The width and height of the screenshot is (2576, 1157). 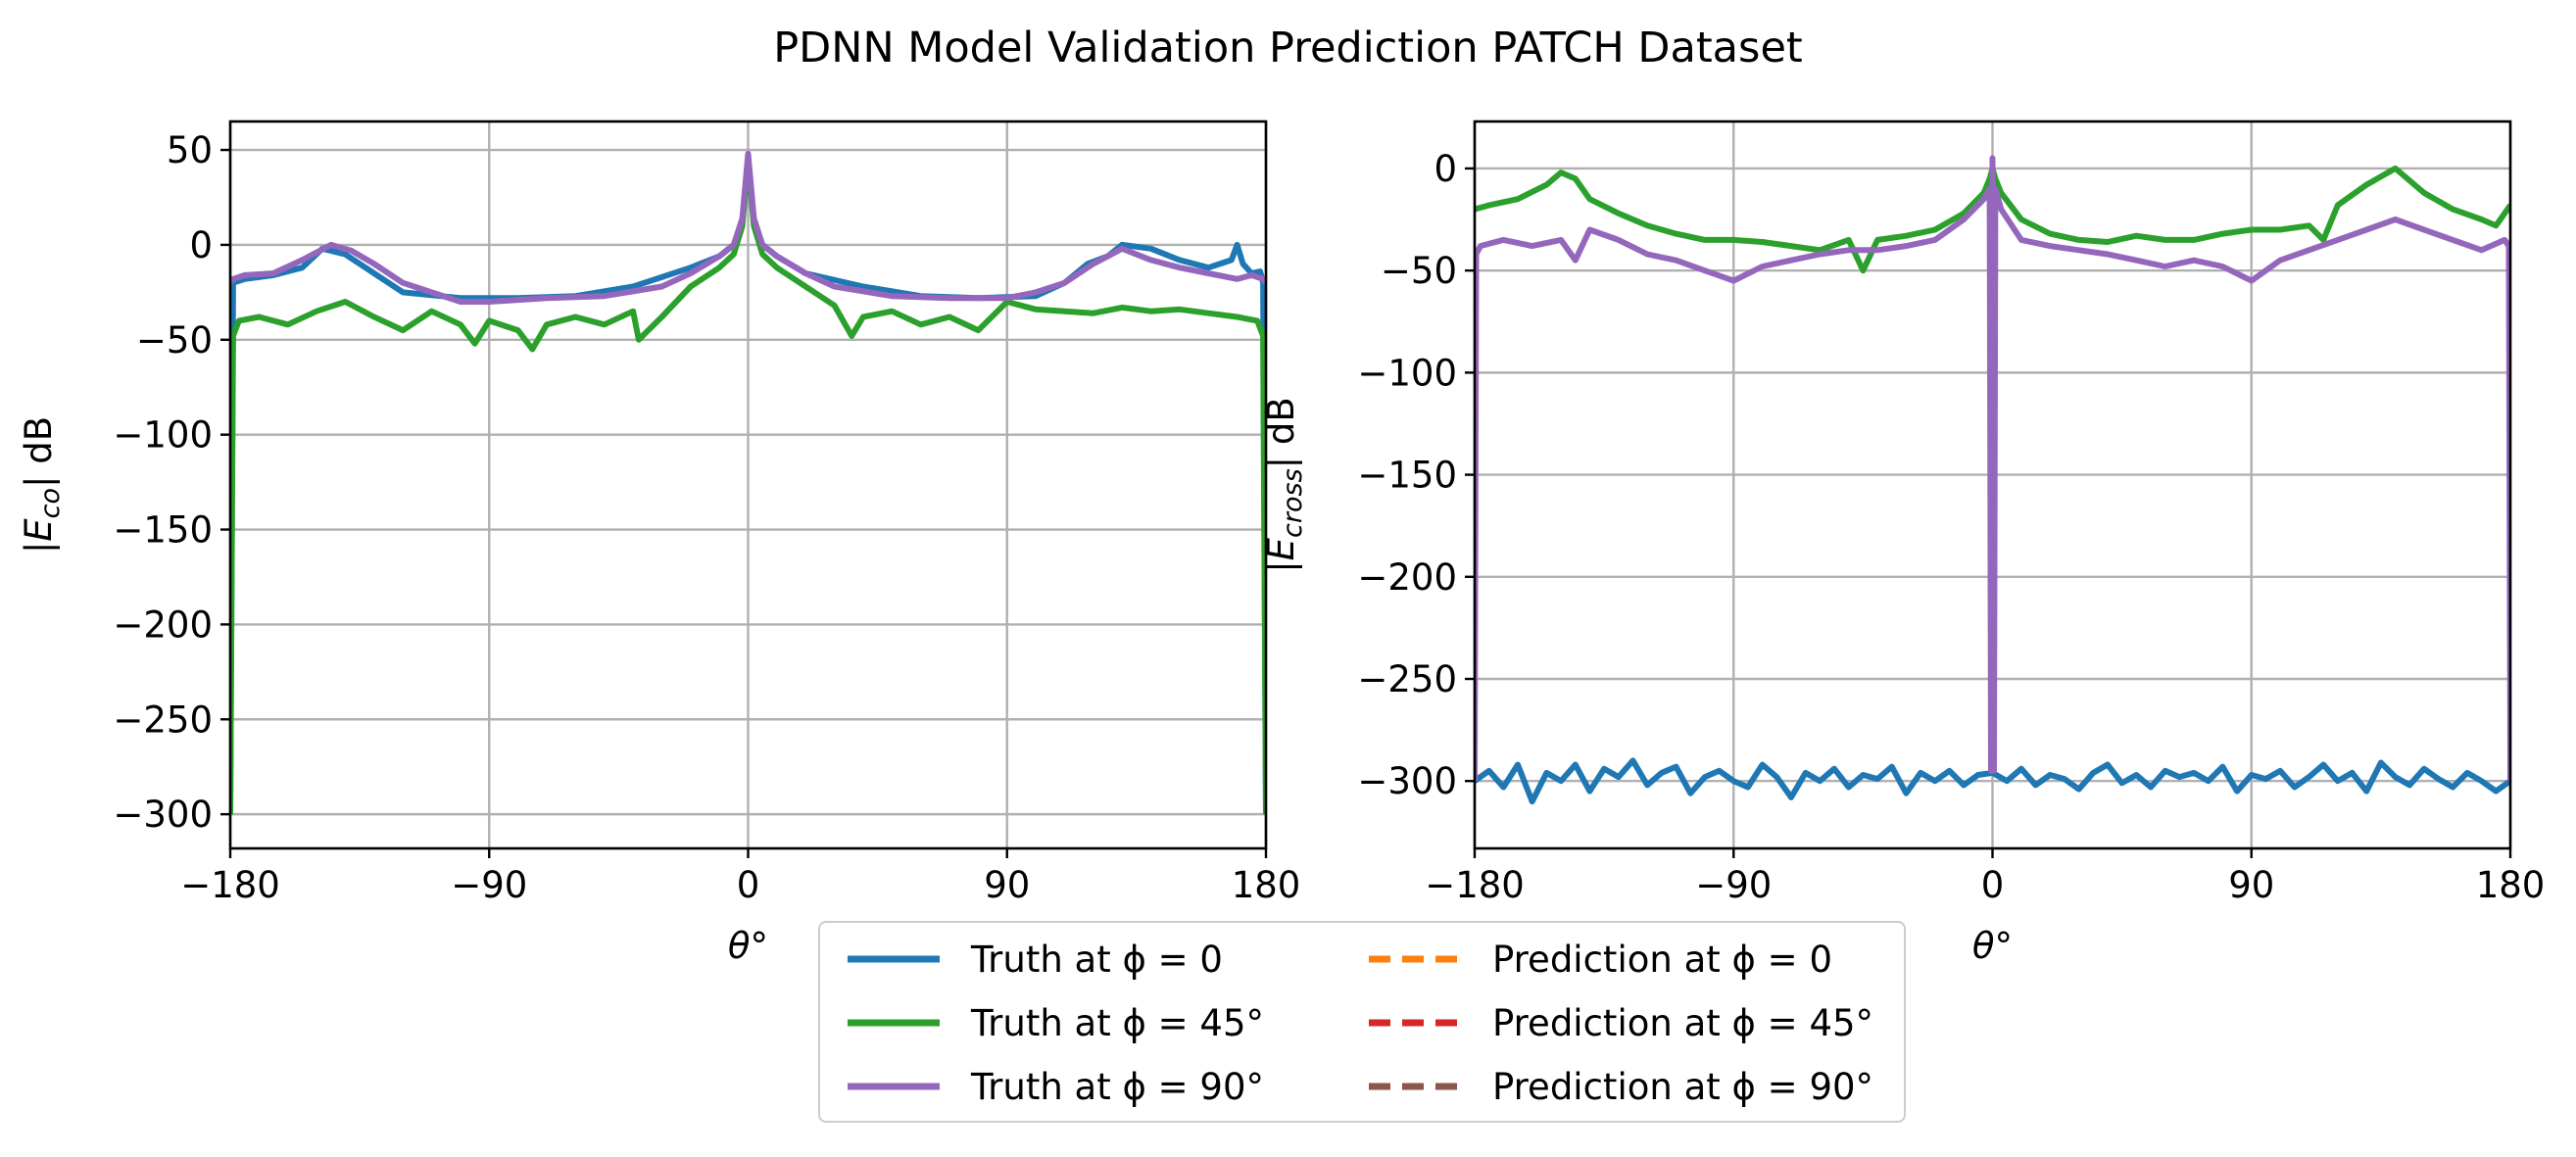 I want to click on legend-item: Truth at ϕ = 90°, so click(x=1052, y=1086).